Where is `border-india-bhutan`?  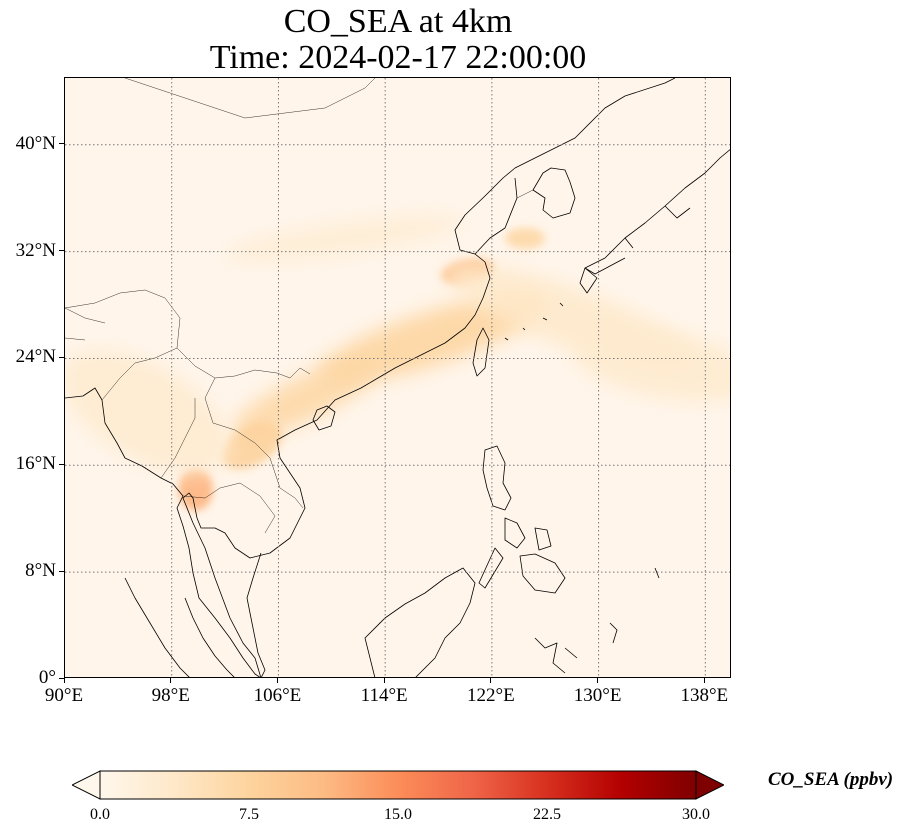
border-india-bhutan is located at coordinates (85, 324).